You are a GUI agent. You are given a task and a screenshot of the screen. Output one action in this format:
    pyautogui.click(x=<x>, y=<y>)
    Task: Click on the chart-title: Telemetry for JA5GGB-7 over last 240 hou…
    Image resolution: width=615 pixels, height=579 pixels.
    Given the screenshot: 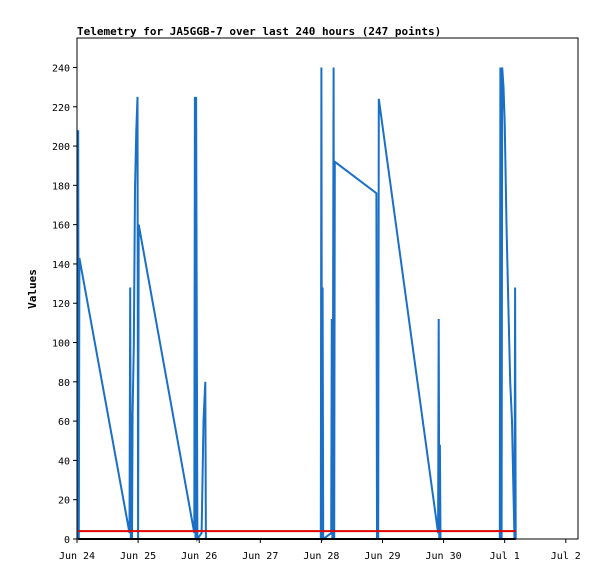 What is the action you would take?
    pyautogui.click(x=259, y=31)
    